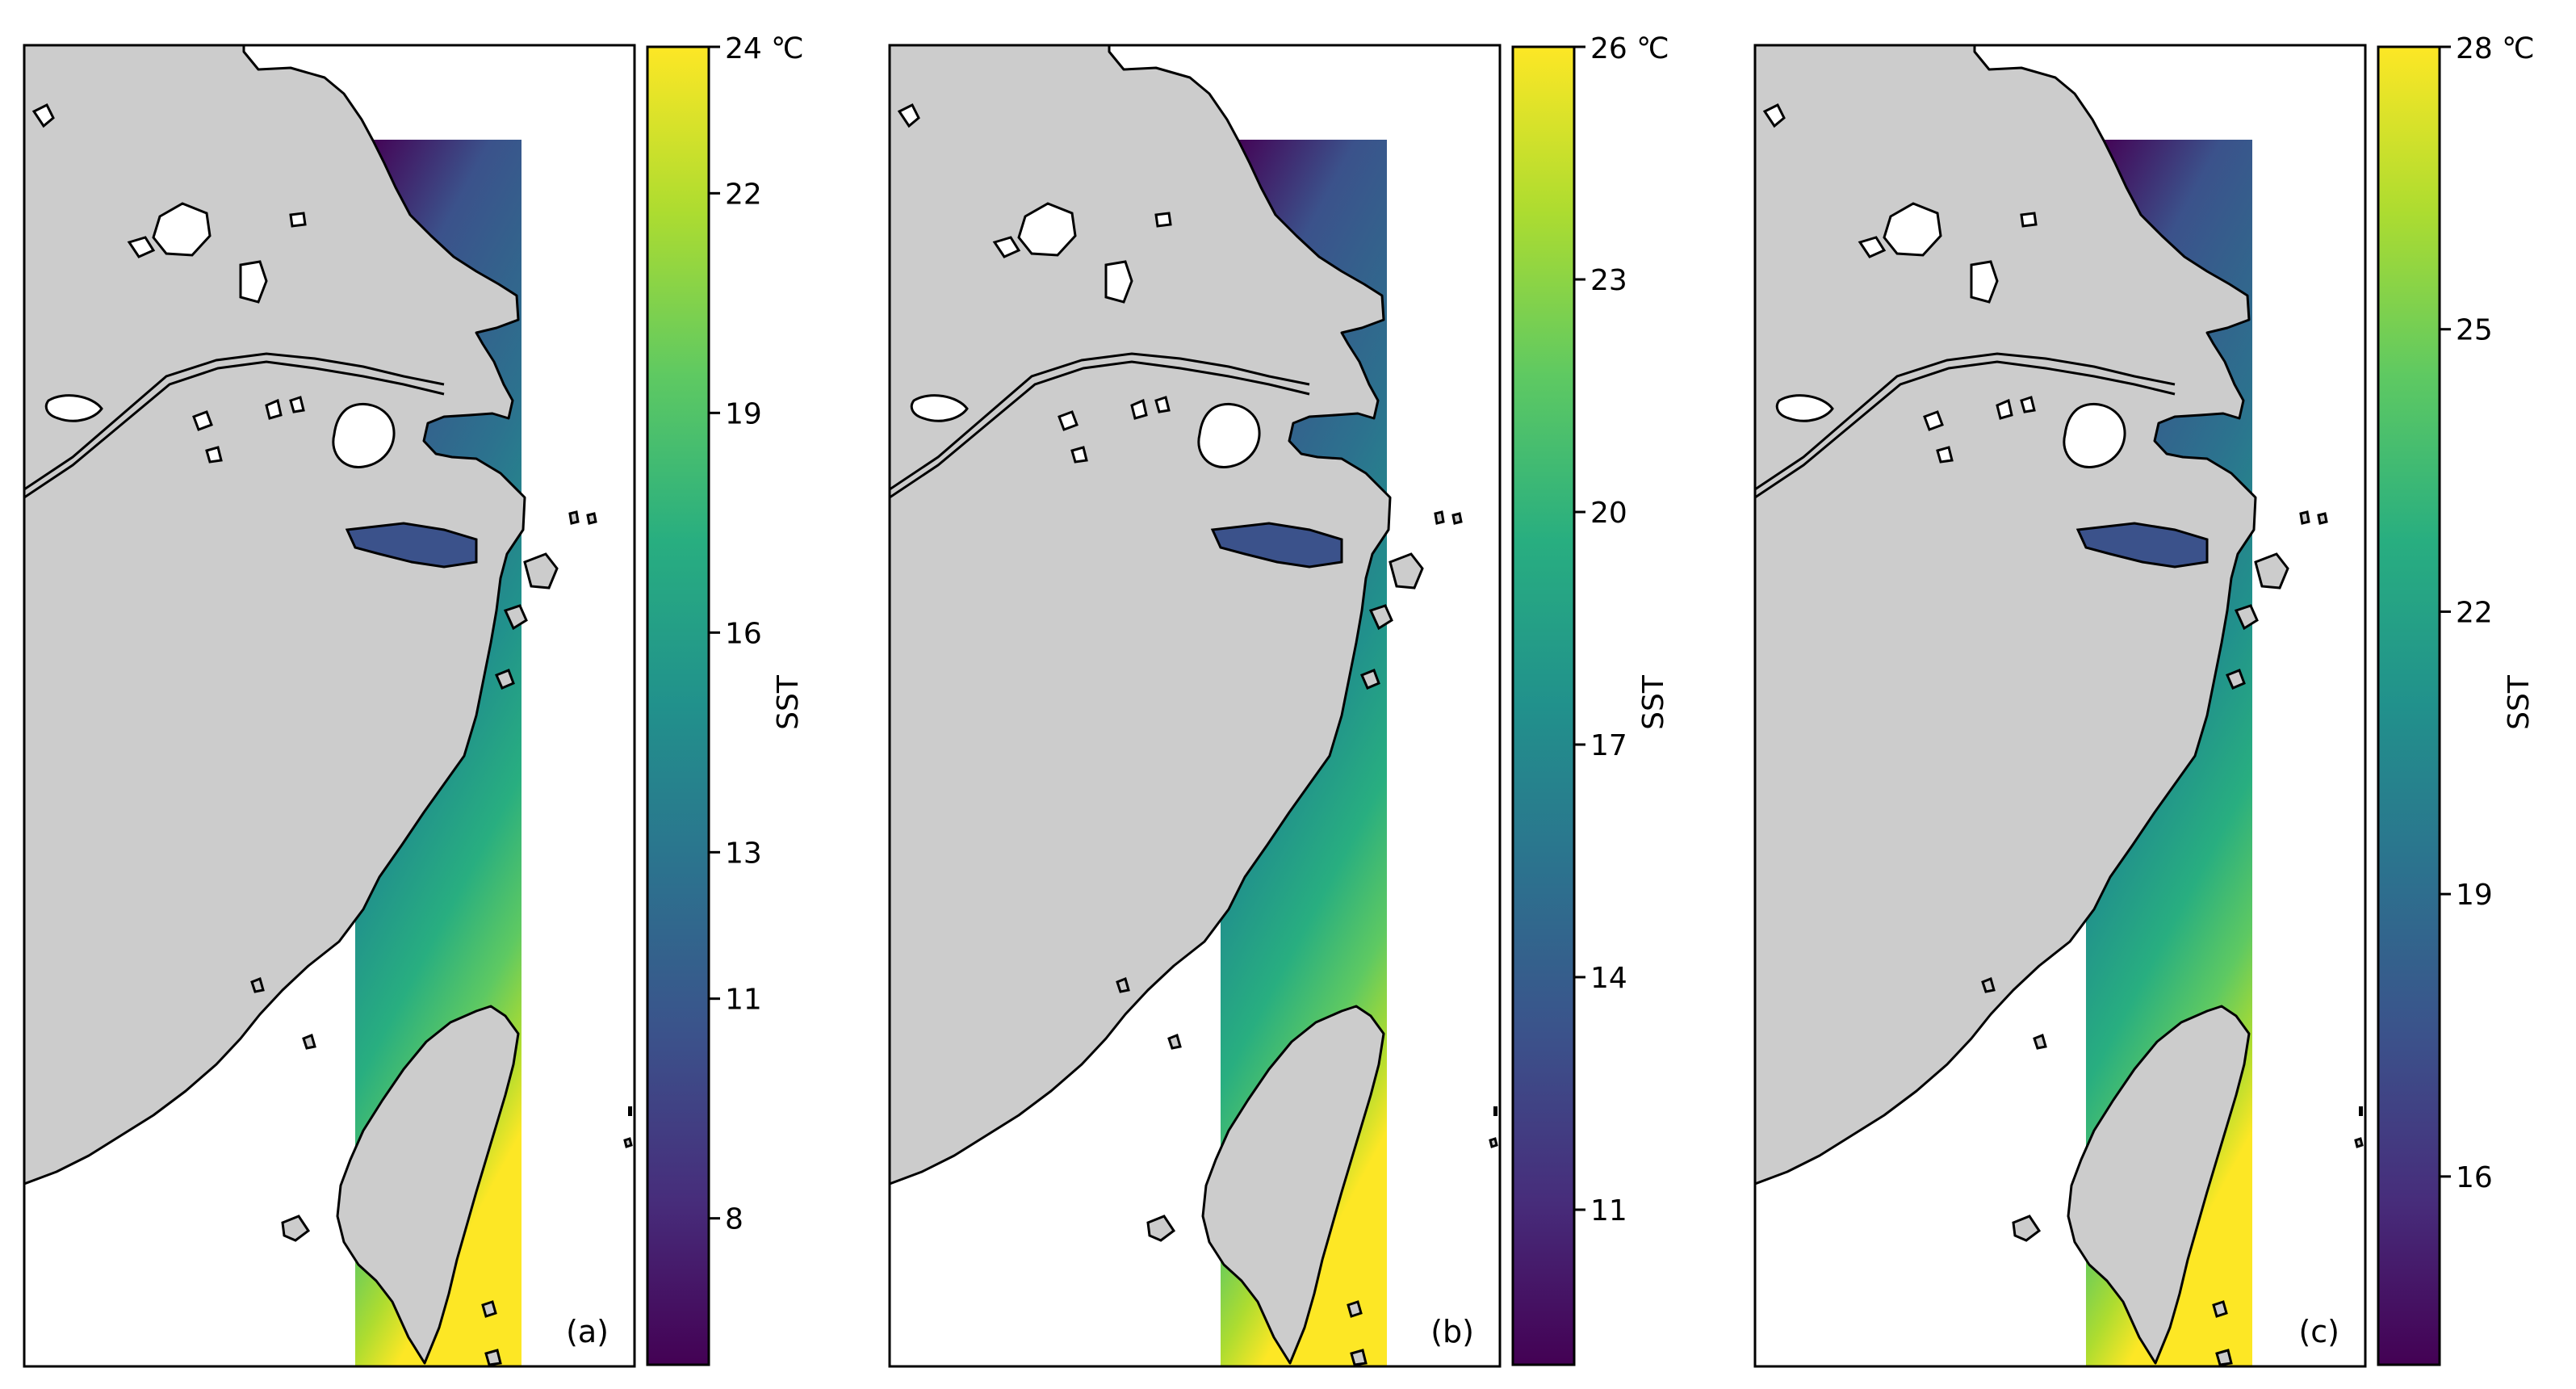  Describe the element at coordinates (2318, 1331) in the screenshot. I see `panel-label: (c)` at that location.